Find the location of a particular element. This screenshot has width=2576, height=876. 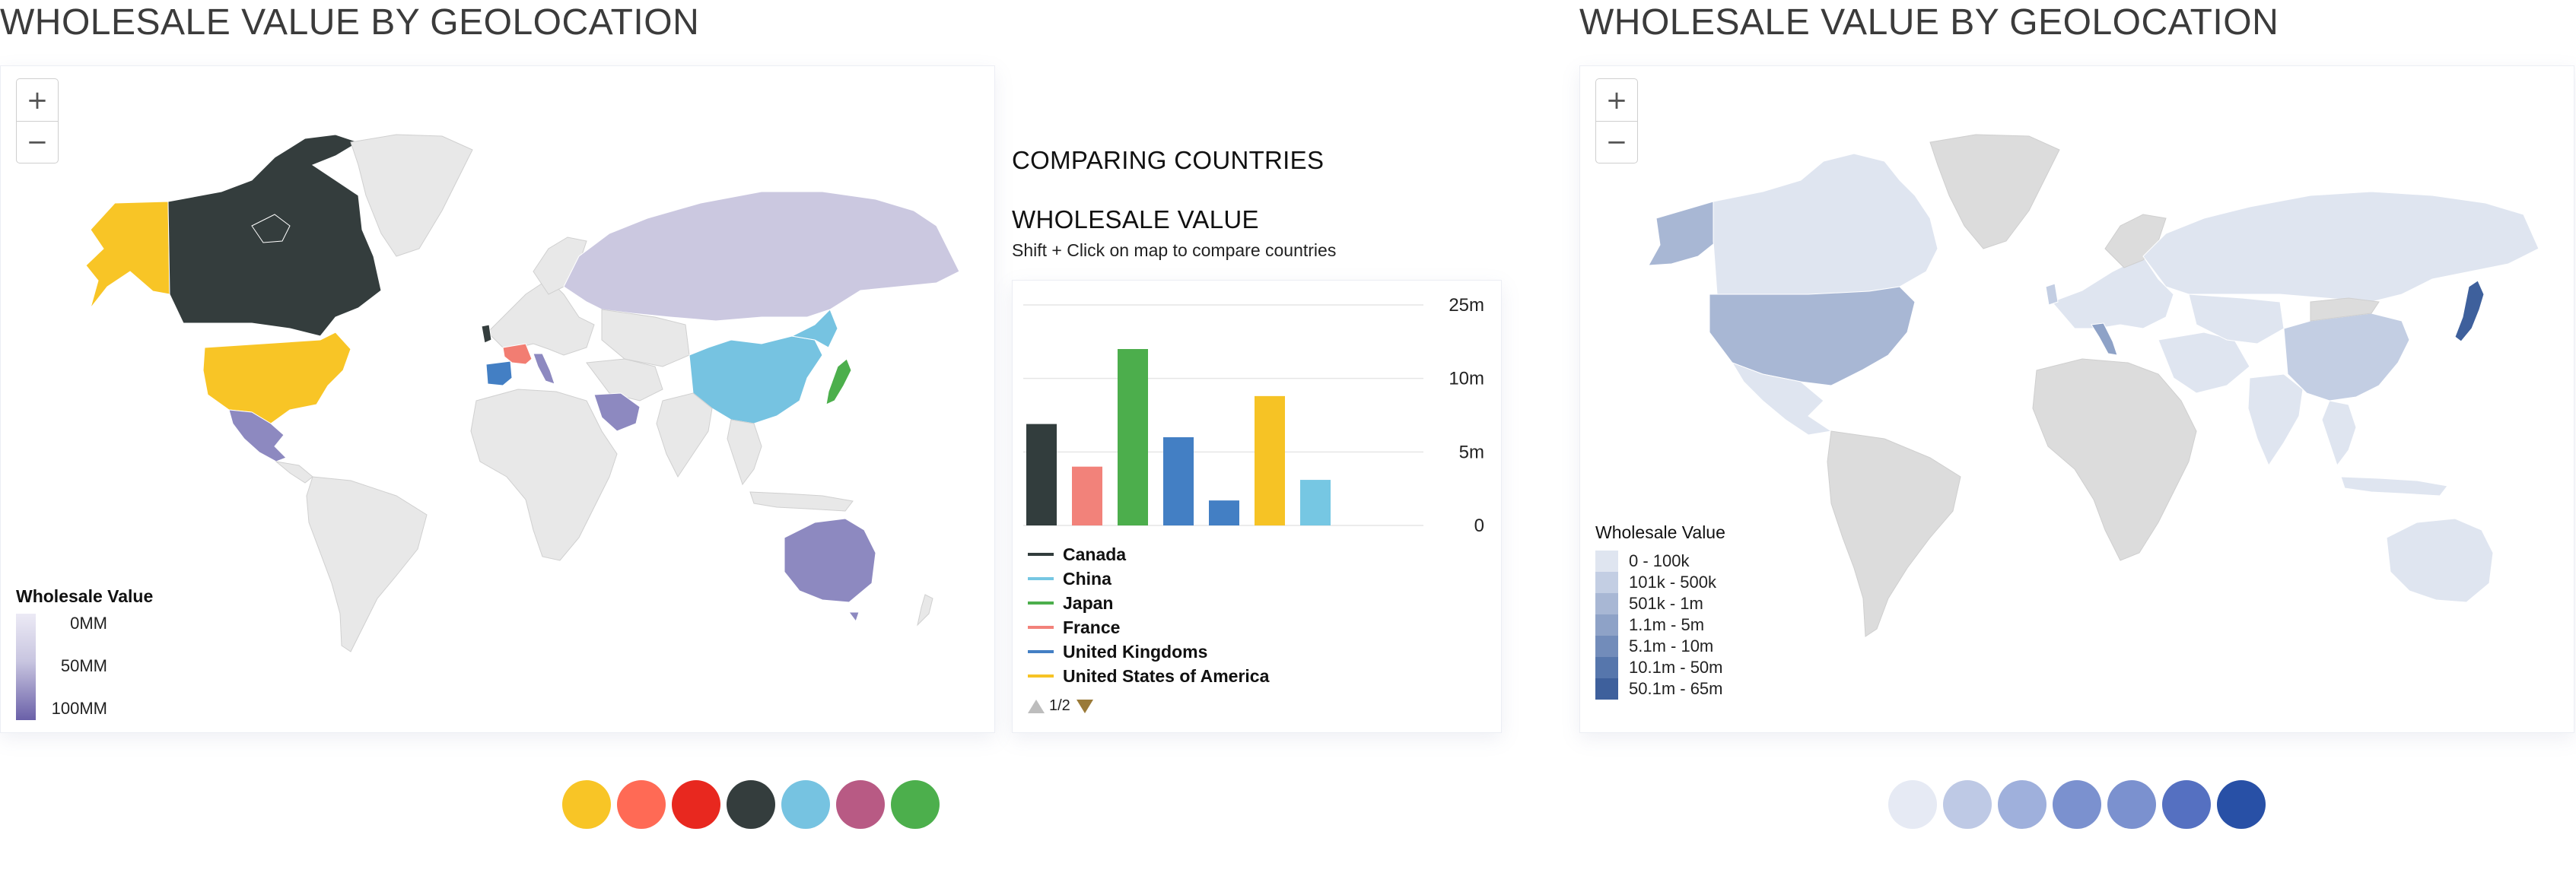

map-region-mexico is located at coordinates (257, 435).